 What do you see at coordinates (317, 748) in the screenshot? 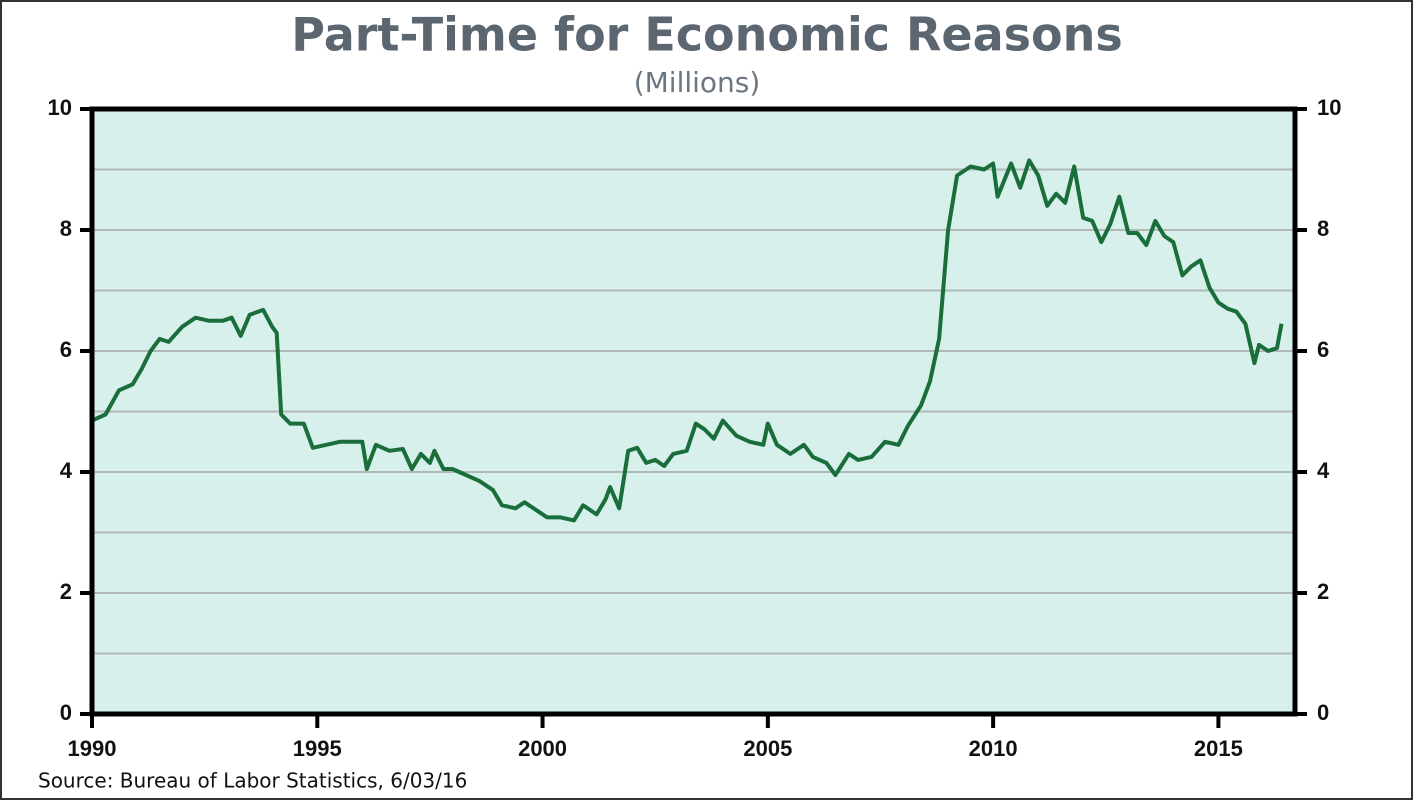
I see `x-tick-label: 1995` at bounding box center [317, 748].